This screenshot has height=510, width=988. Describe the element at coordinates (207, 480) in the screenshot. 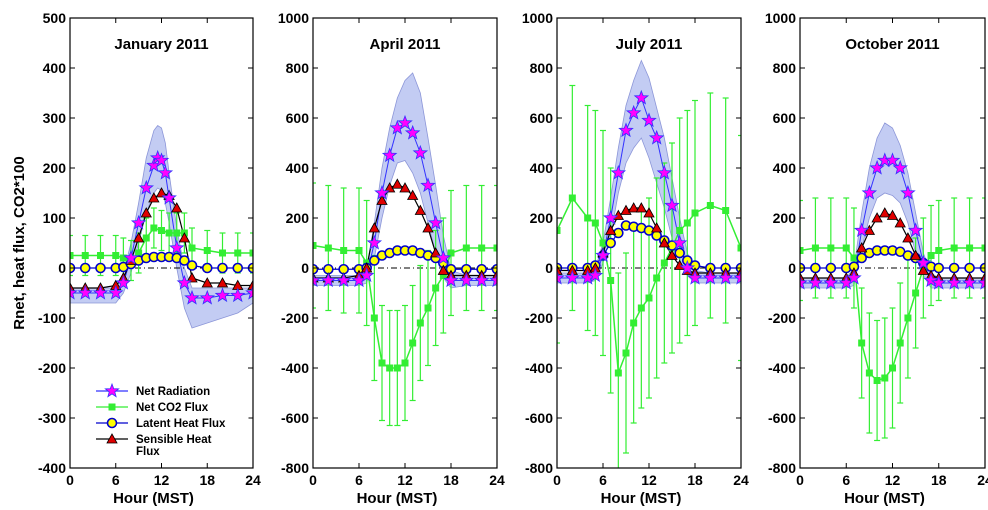

I see `x-tick-label: 18` at that location.